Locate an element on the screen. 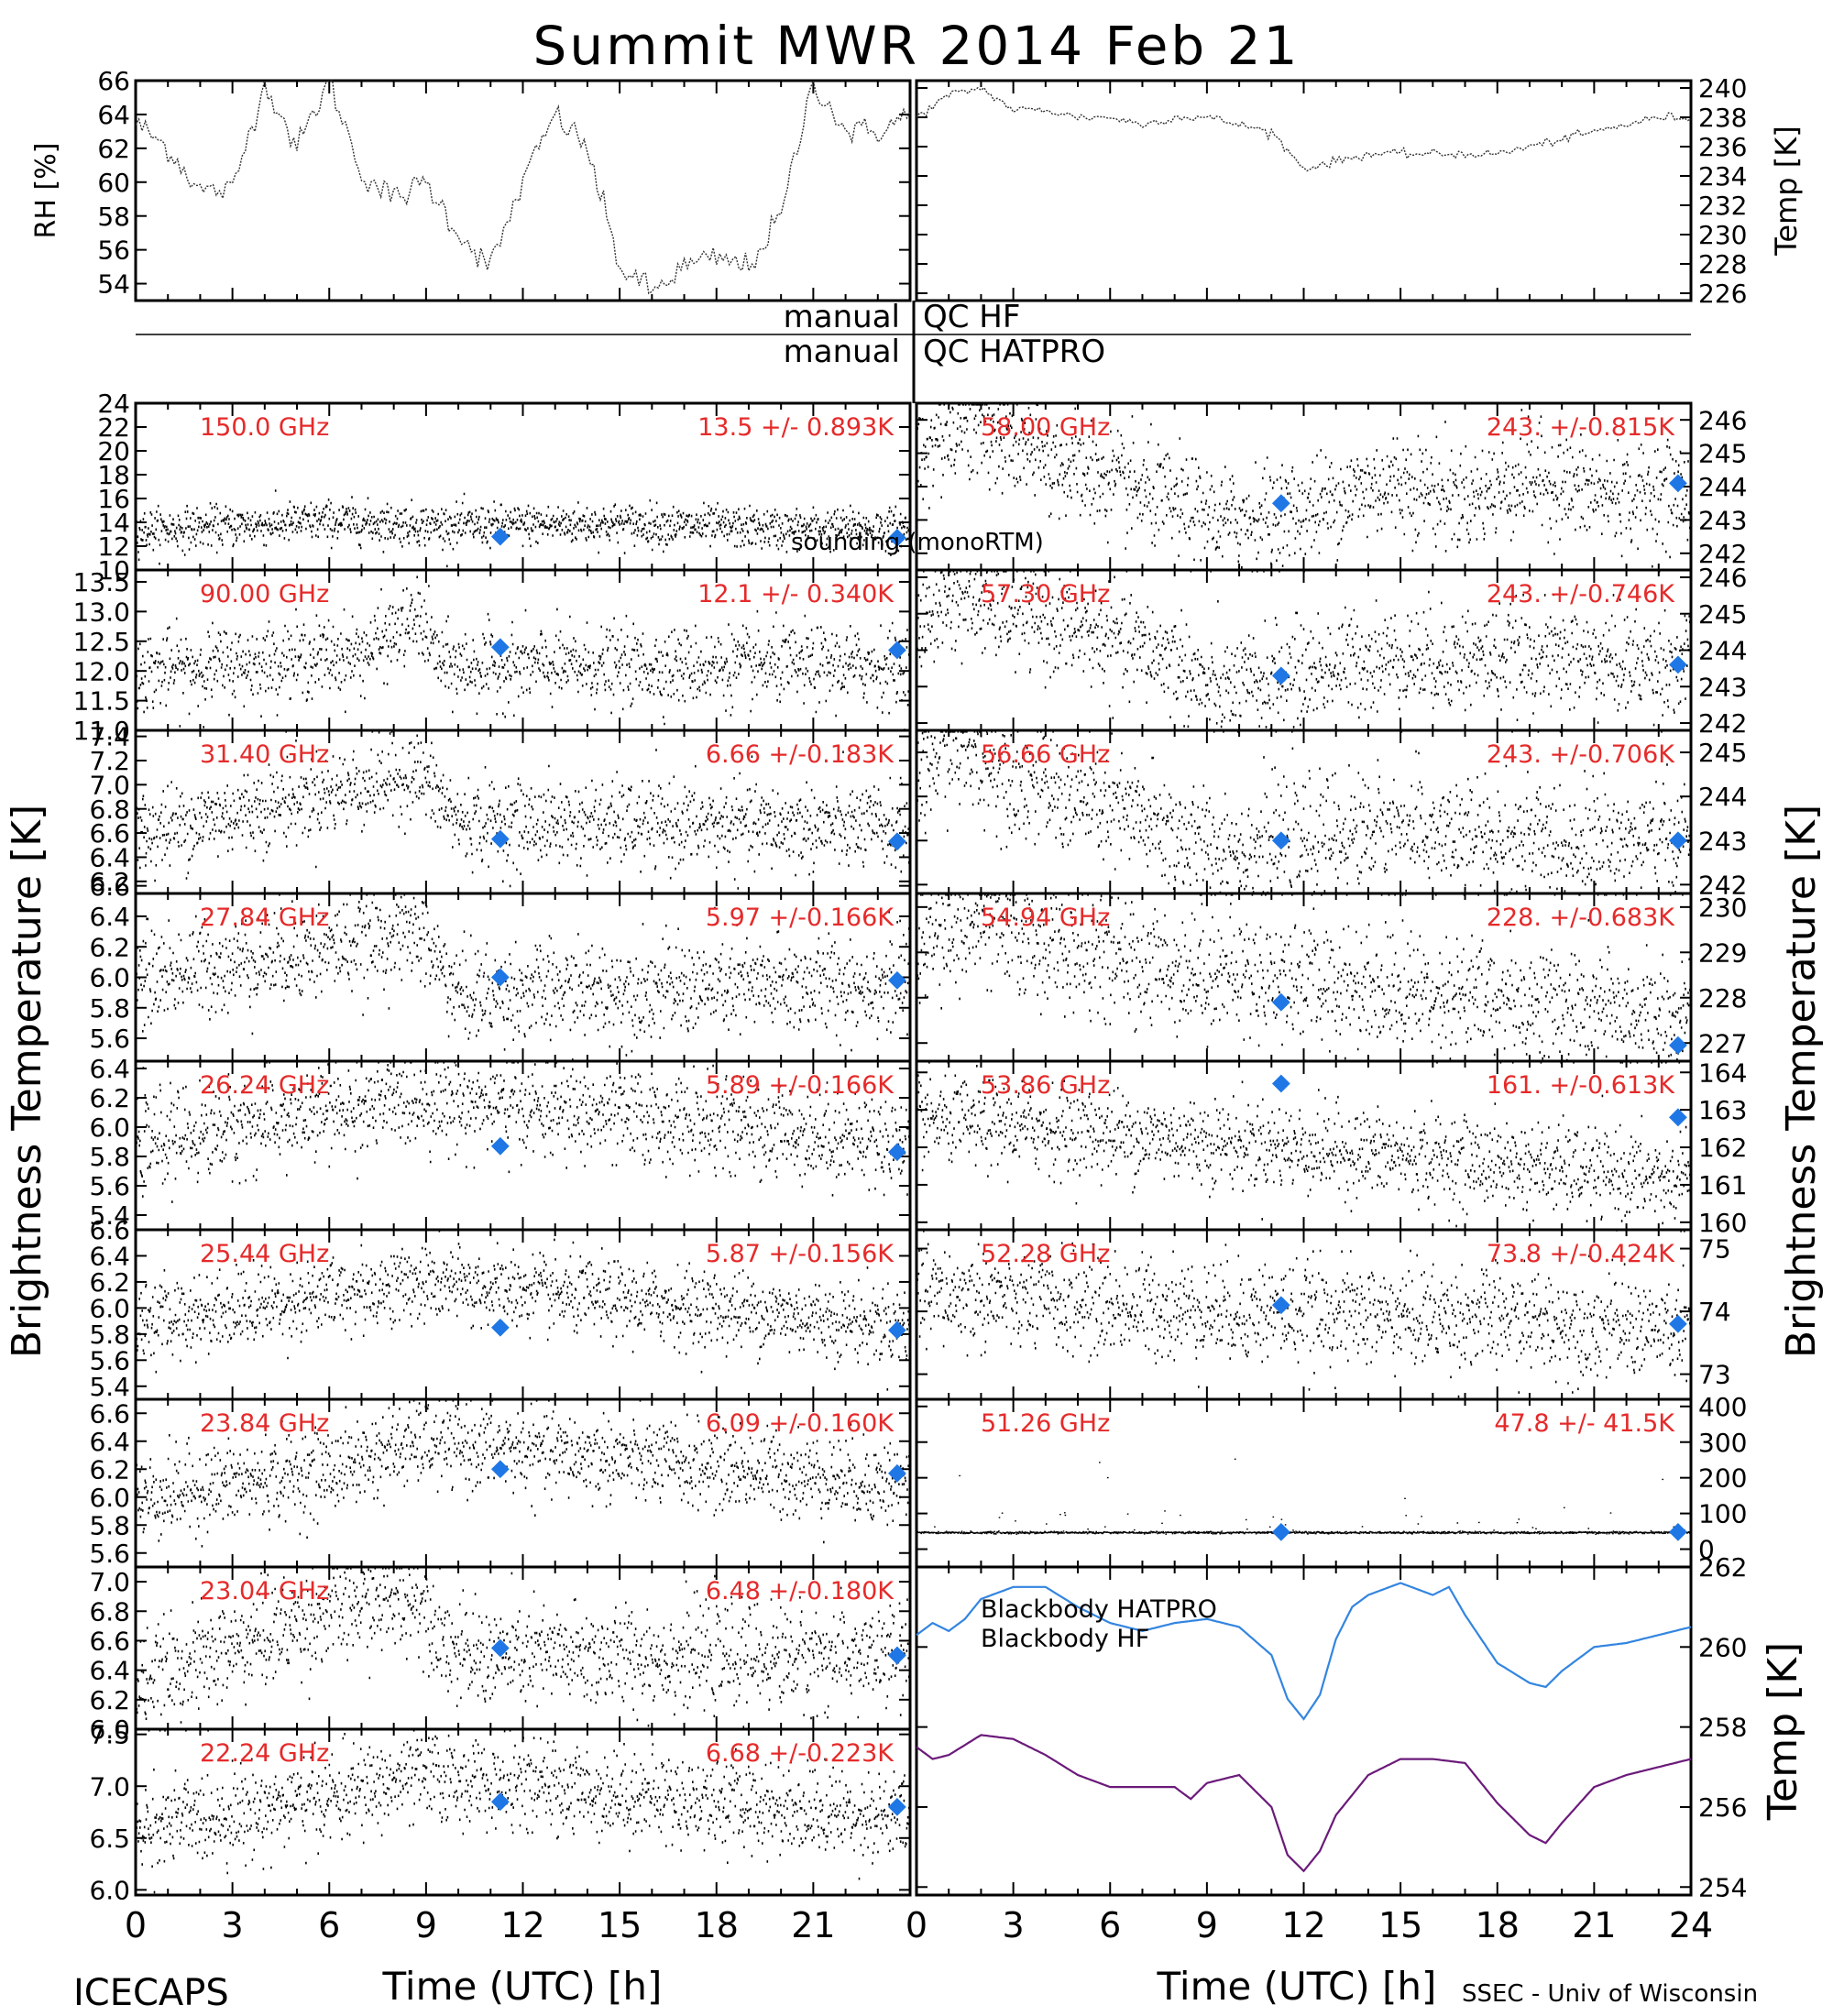 This screenshot has height=2016, width=1833. plot-frame is located at coordinates (1304, 190).